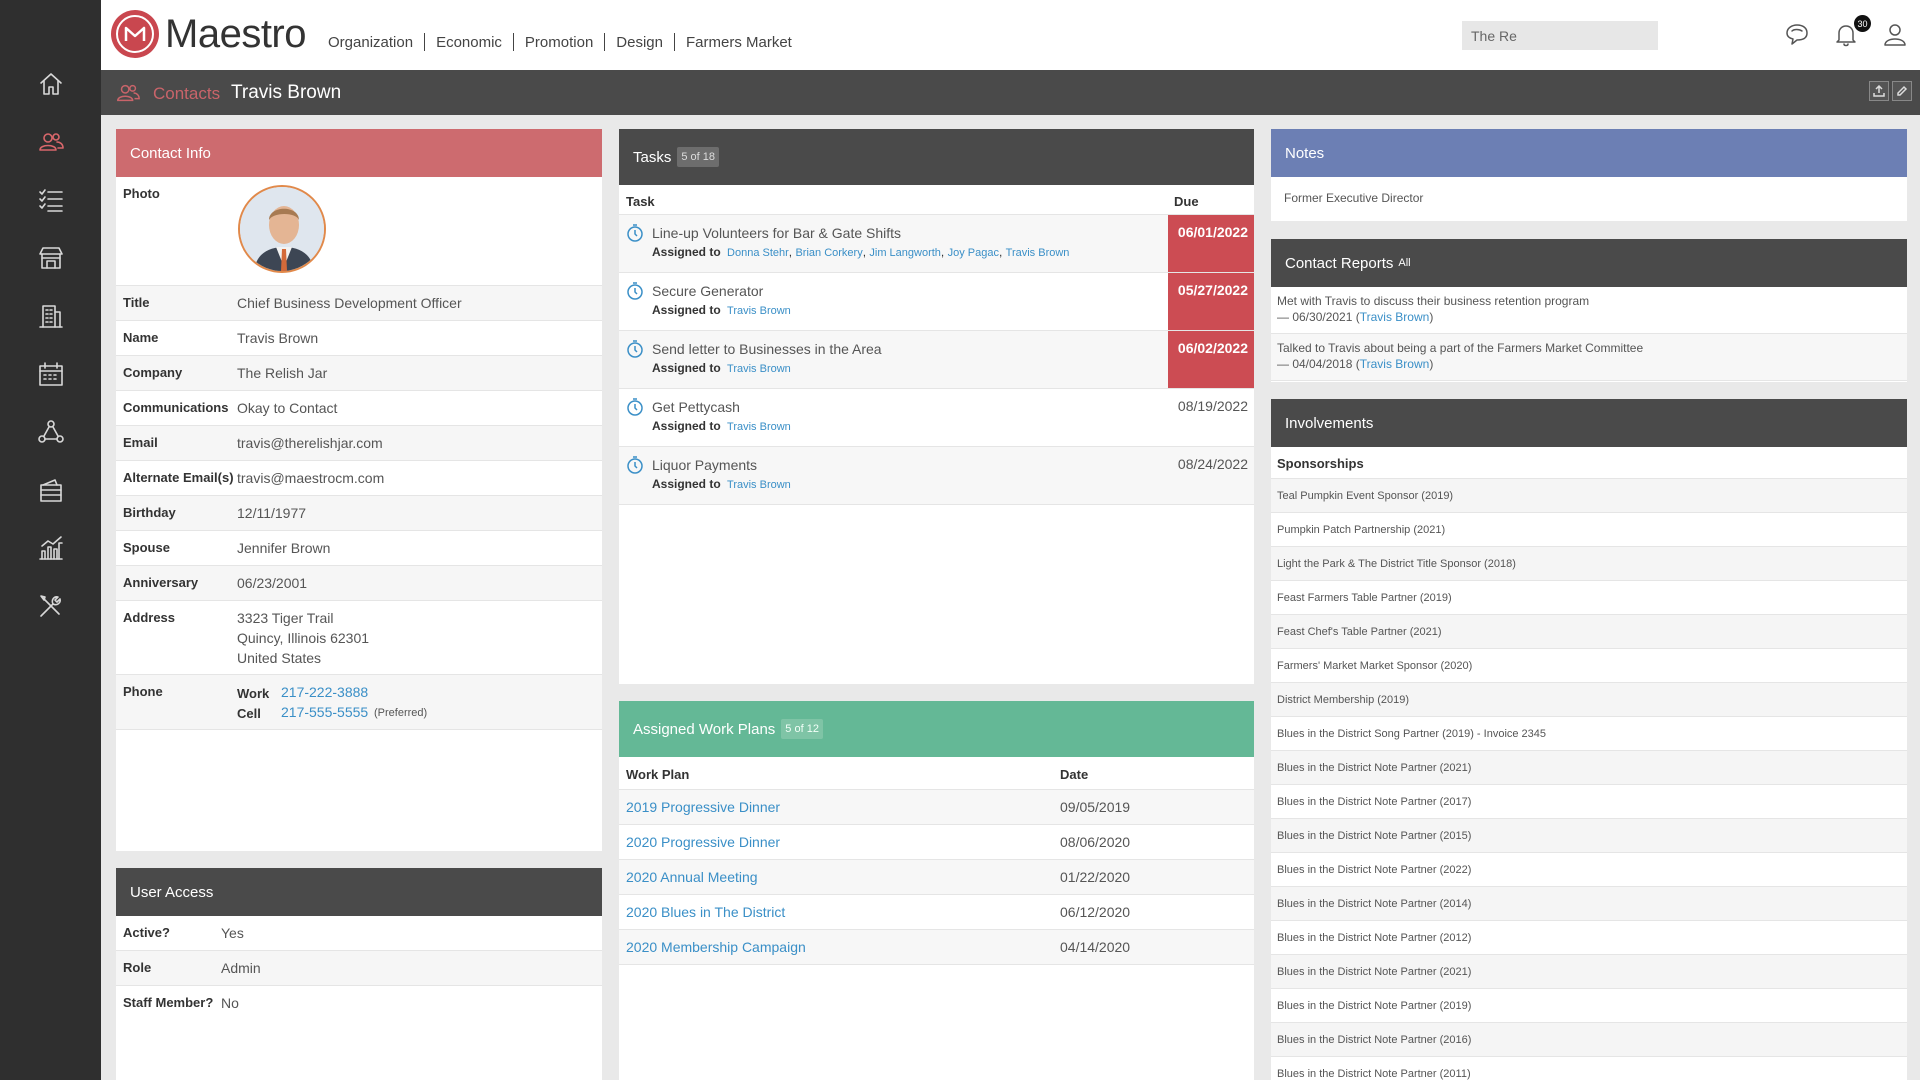 The width and height of the screenshot is (1920, 1080). What do you see at coordinates (249, 713) in the screenshot?
I see `cell-phone-label: Cell` at bounding box center [249, 713].